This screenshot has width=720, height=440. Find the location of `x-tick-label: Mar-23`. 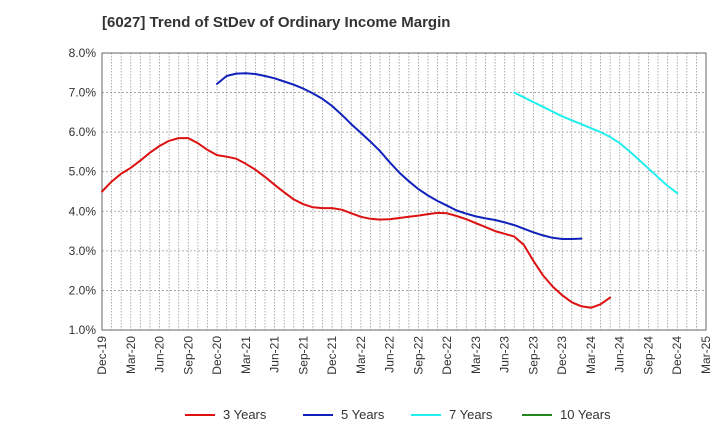

x-tick-label: Mar-23 is located at coordinates (476, 355).